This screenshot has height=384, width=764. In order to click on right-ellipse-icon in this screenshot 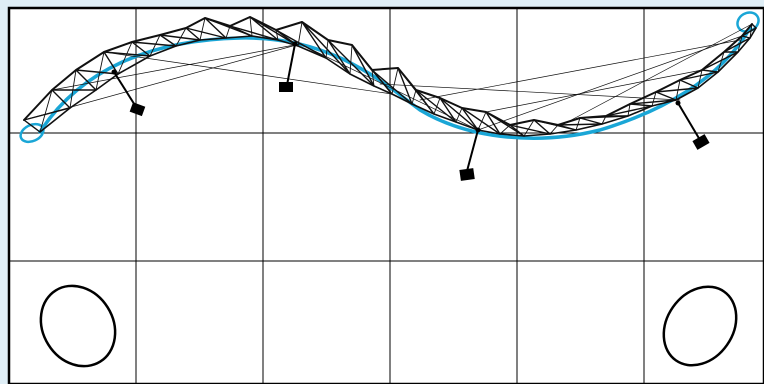, I will do `click(700, 326)`.